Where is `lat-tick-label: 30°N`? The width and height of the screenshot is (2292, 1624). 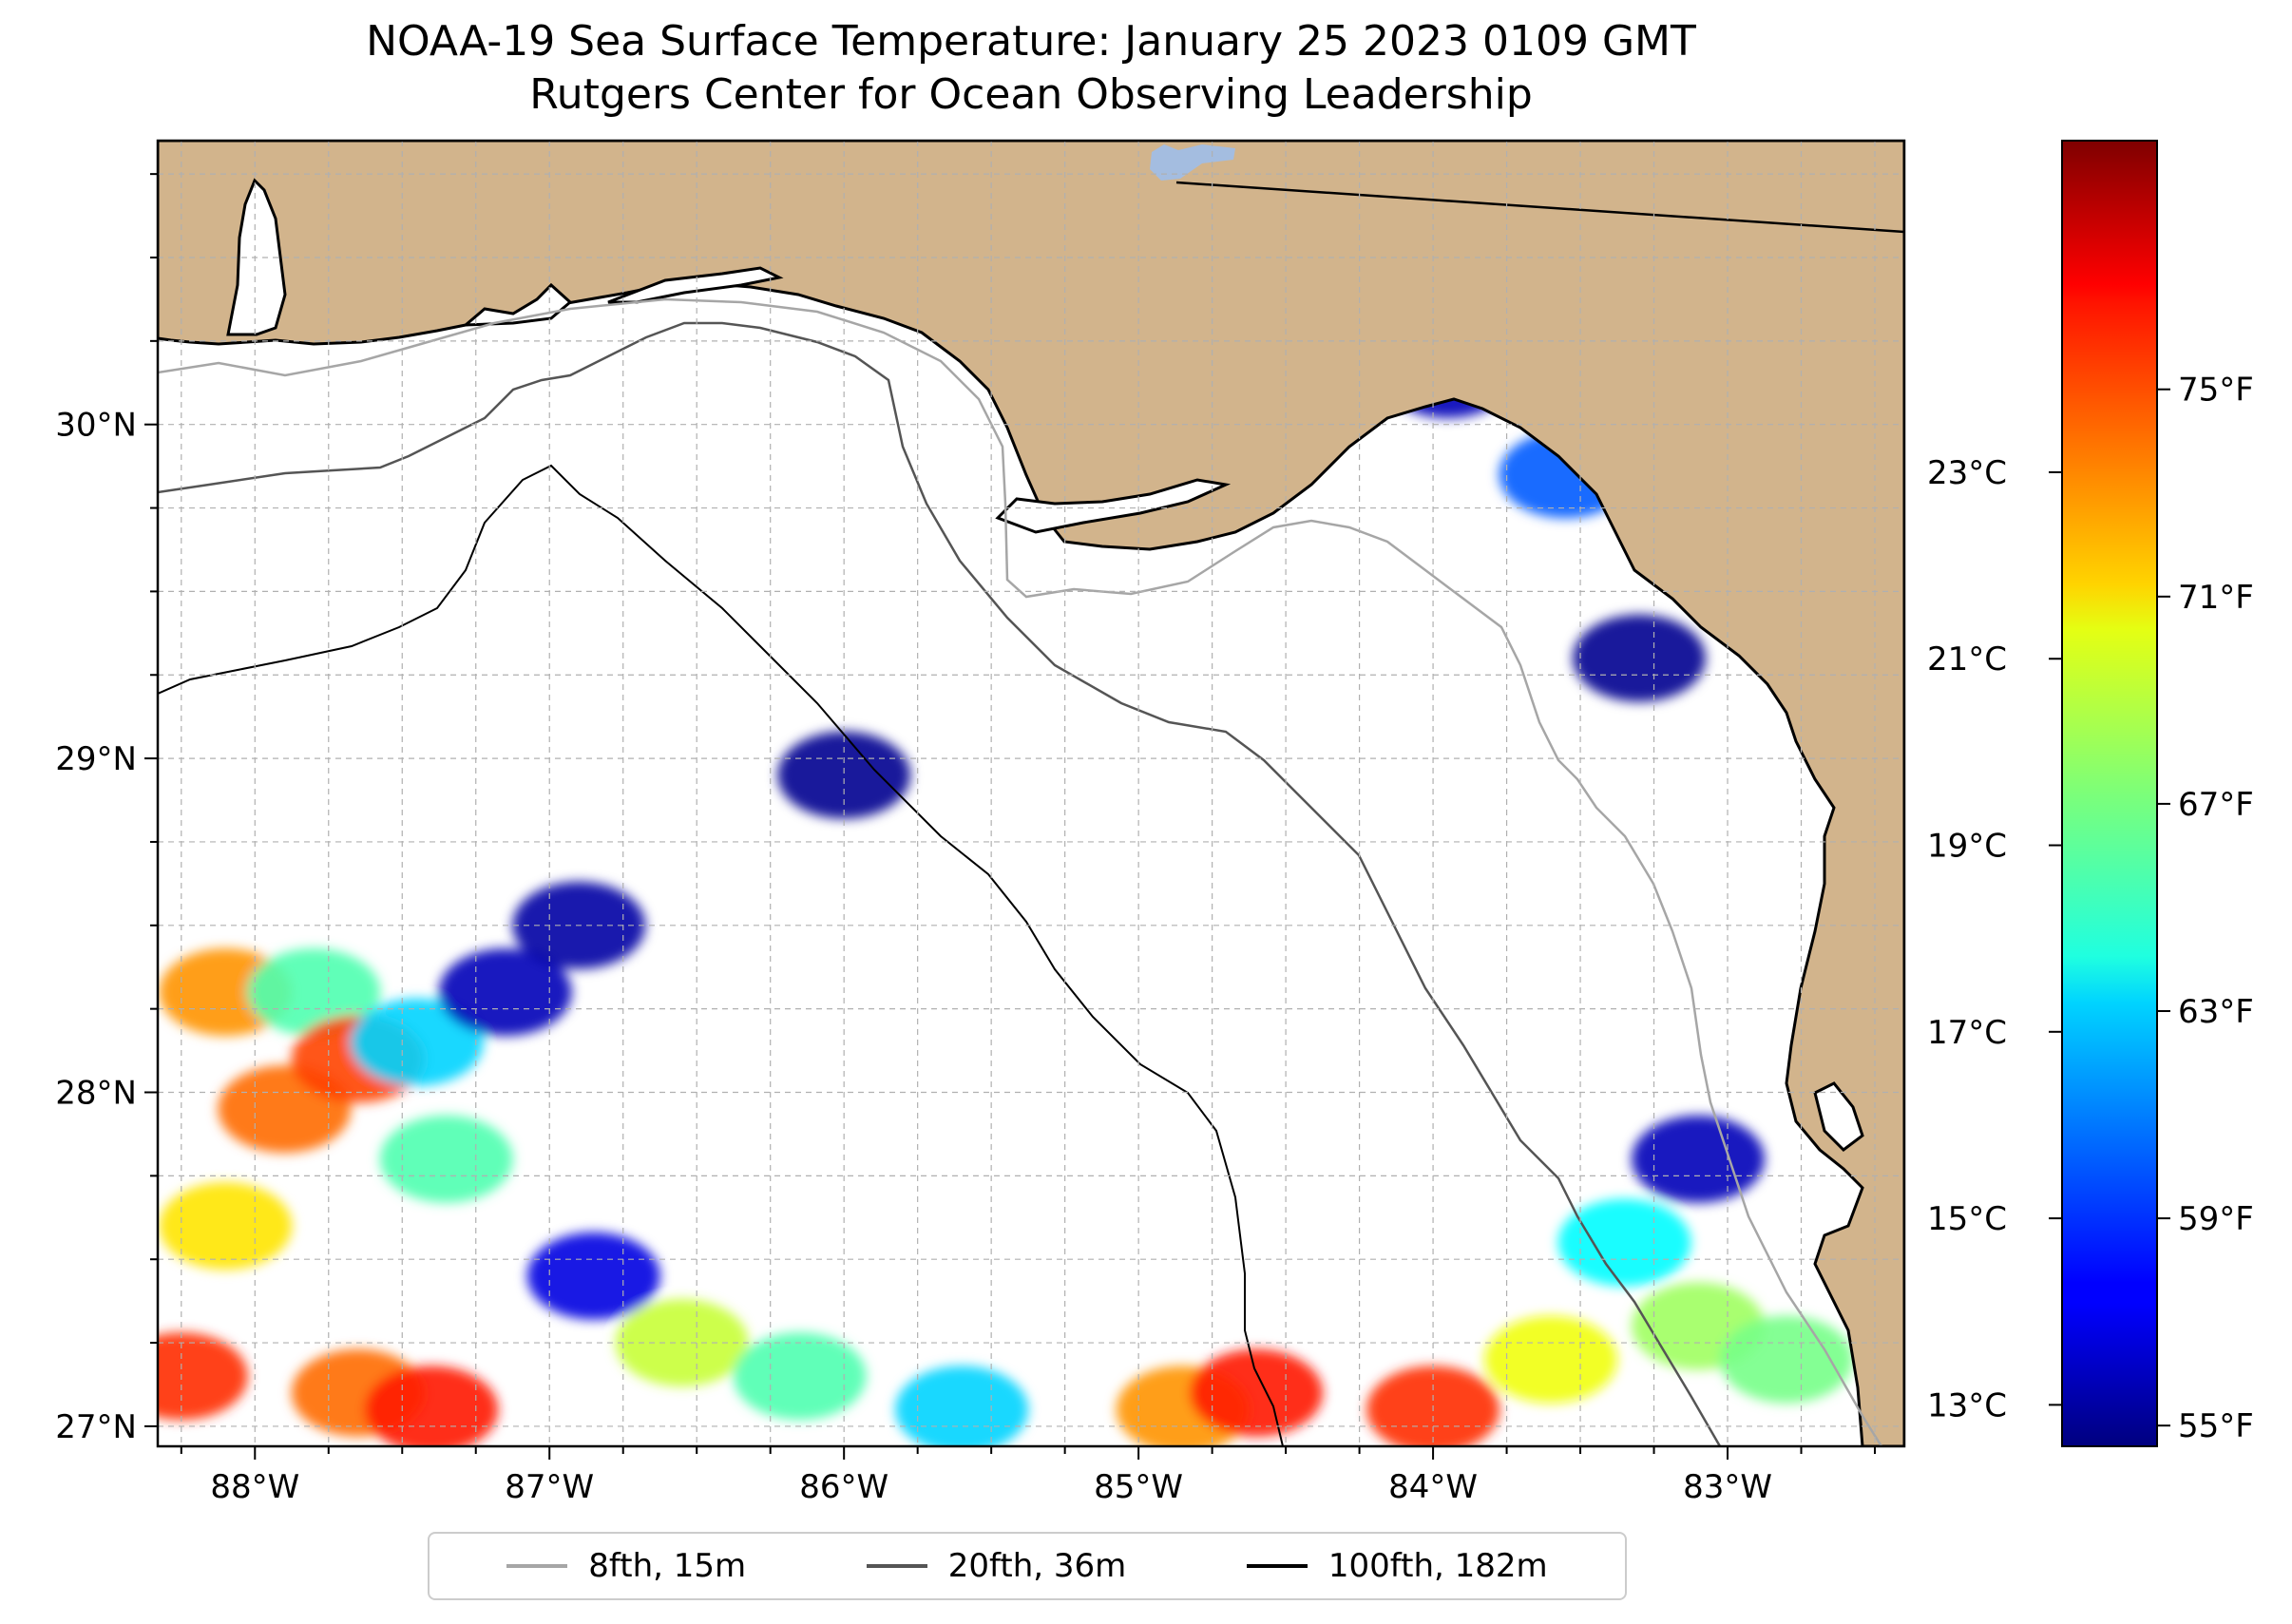 lat-tick-label: 30°N is located at coordinates (96, 426).